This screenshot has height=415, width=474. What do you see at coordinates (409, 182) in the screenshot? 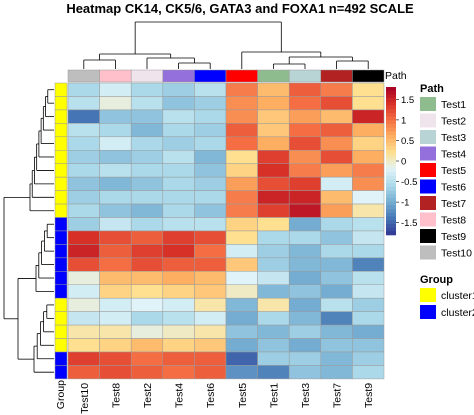
I see `color-scale-tick-label: -0.5` at bounding box center [409, 182].